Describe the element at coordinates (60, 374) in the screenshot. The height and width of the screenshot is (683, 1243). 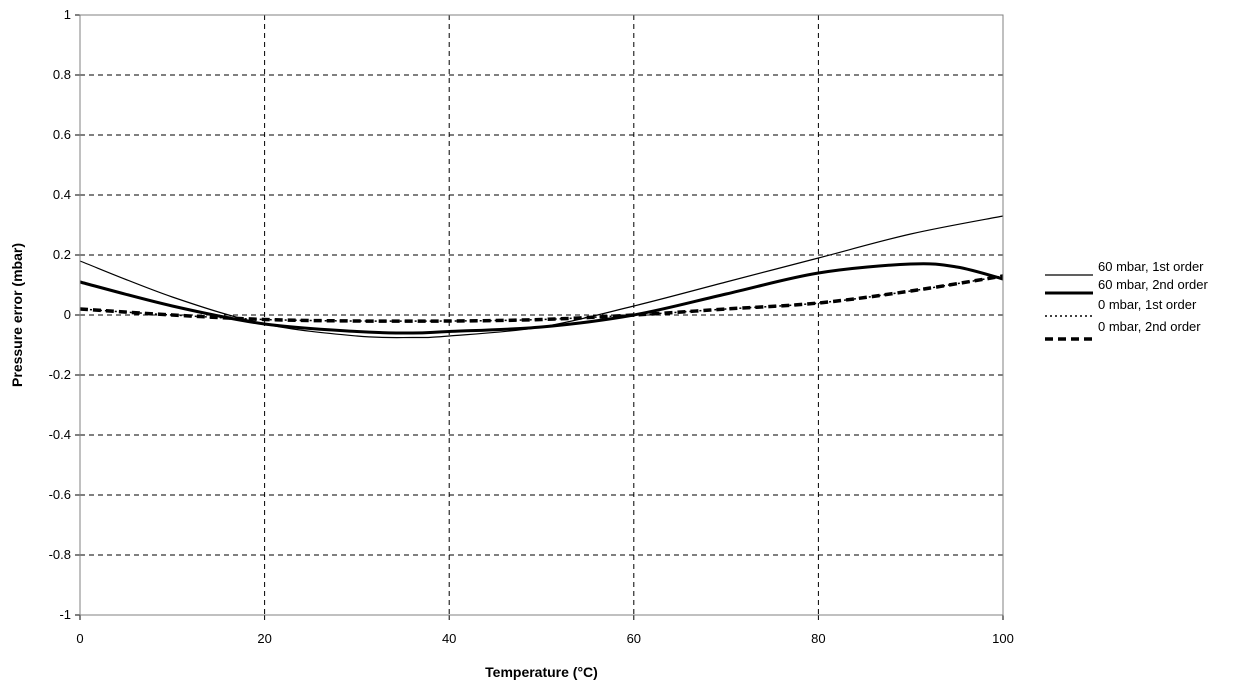
I see `y-tick-label: -0.2` at that location.